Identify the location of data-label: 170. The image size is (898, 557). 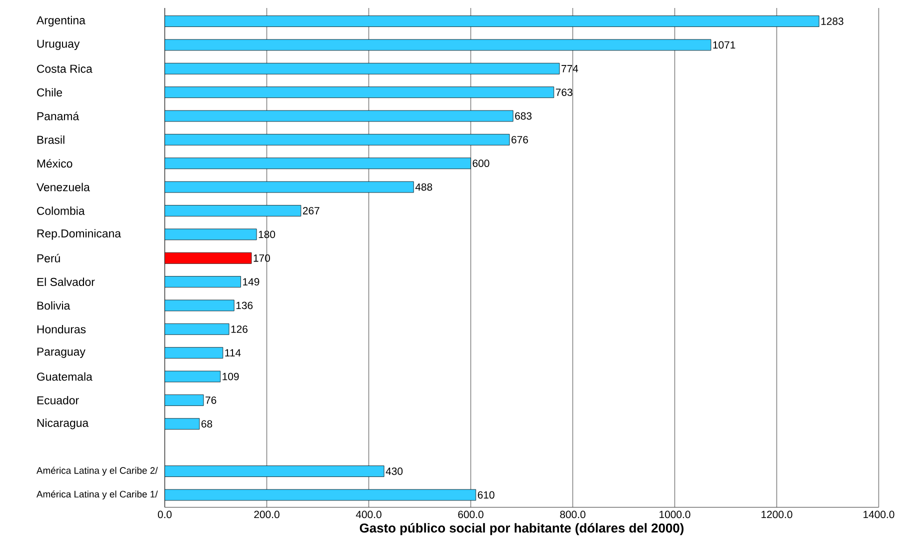
(262, 258).